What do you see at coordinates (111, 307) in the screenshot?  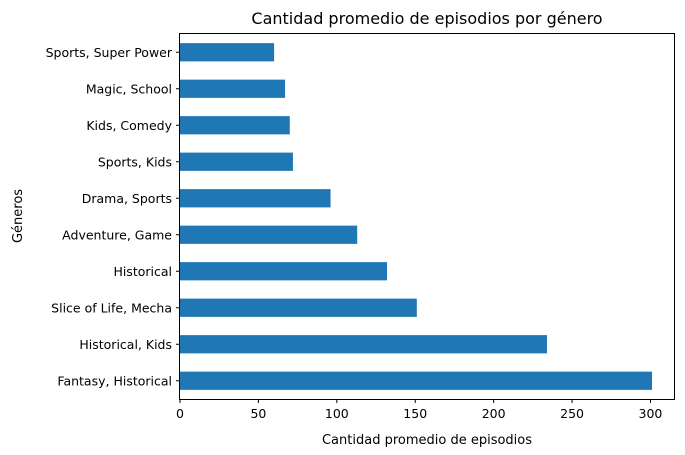 I see `y-tick-label: Slice of Life, Mecha` at bounding box center [111, 307].